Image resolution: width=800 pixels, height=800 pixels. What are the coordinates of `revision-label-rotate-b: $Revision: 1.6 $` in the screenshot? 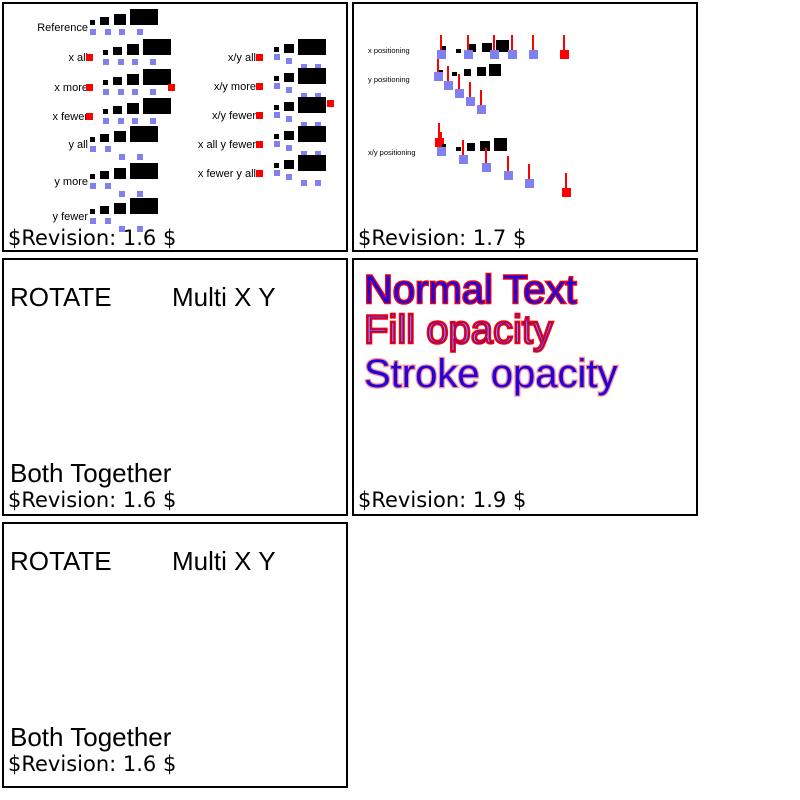 It's located at (92, 764).